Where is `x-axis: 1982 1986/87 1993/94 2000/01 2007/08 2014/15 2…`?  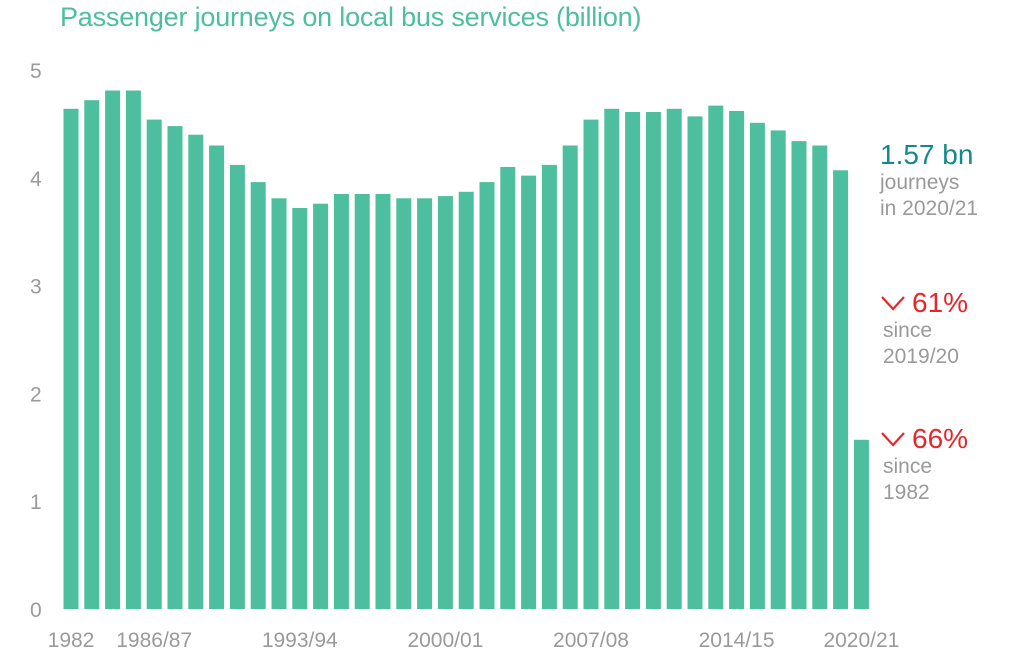
x-axis: 1982 1986/87 1993/94 2000/01 2007/08 2014/15 2… is located at coordinates (474, 640).